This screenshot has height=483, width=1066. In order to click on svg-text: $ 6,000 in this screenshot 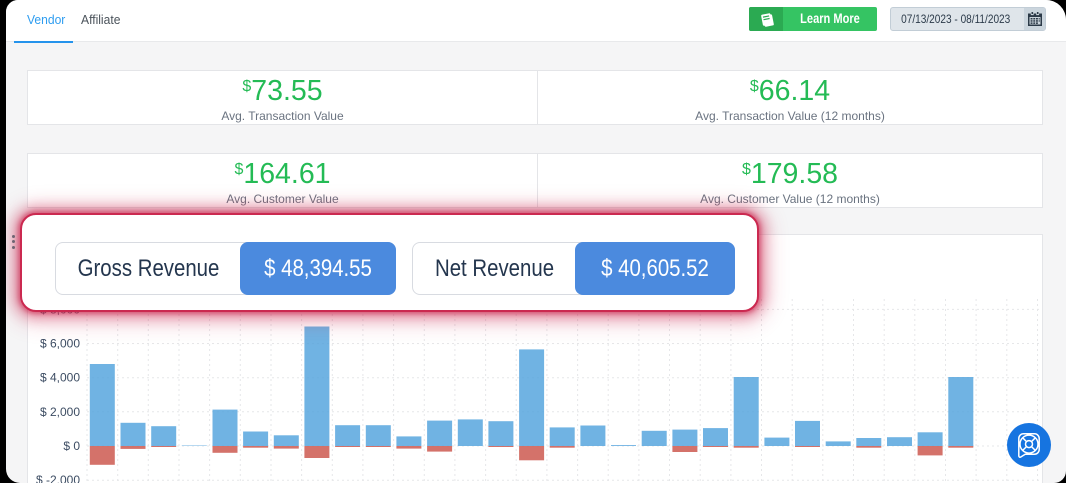, I will do `click(60, 344)`.